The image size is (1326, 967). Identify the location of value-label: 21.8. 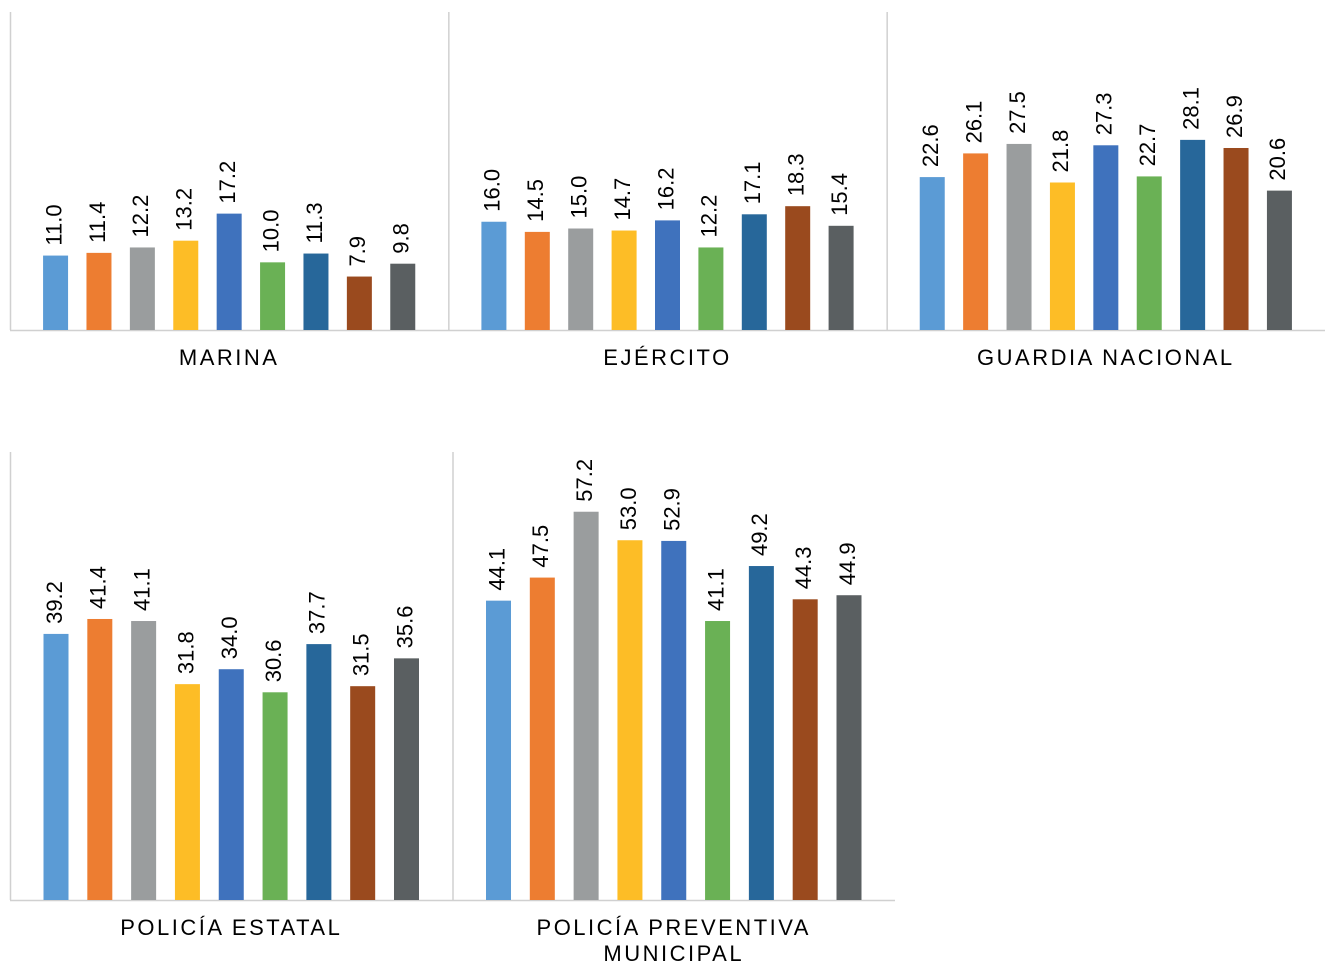
(1060, 151).